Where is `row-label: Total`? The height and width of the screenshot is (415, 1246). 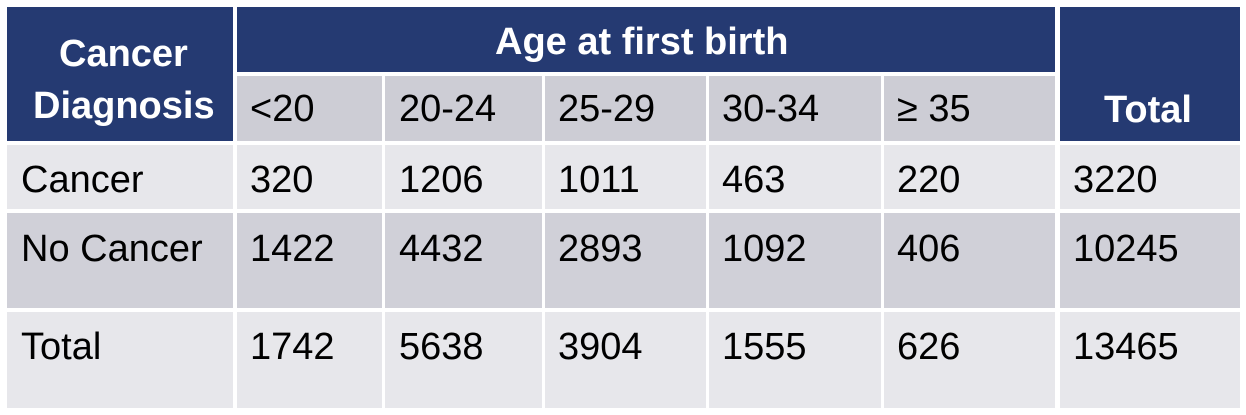 row-label: Total is located at coordinates (61, 347).